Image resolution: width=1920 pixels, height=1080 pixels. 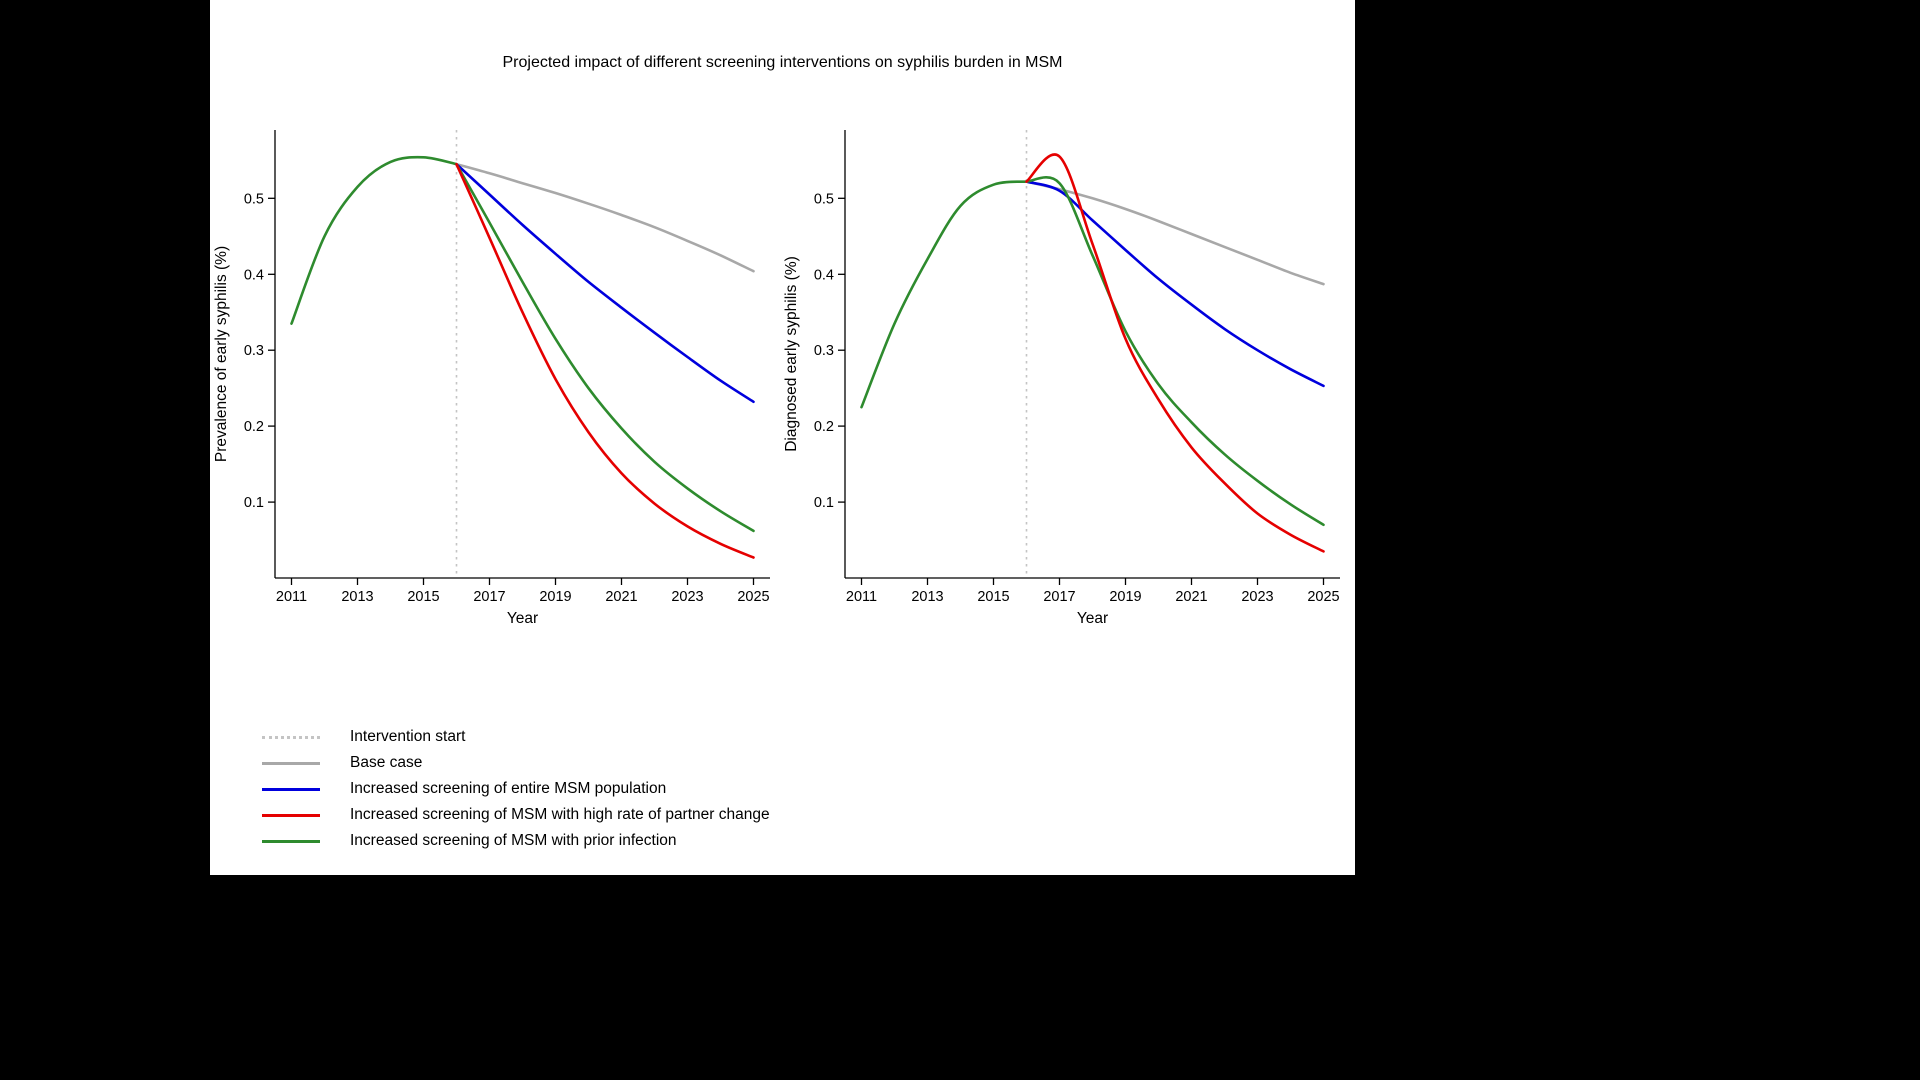 What do you see at coordinates (516, 763) in the screenshot?
I see `legend-item-base-case: Base case` at bounding box center [516, 763].